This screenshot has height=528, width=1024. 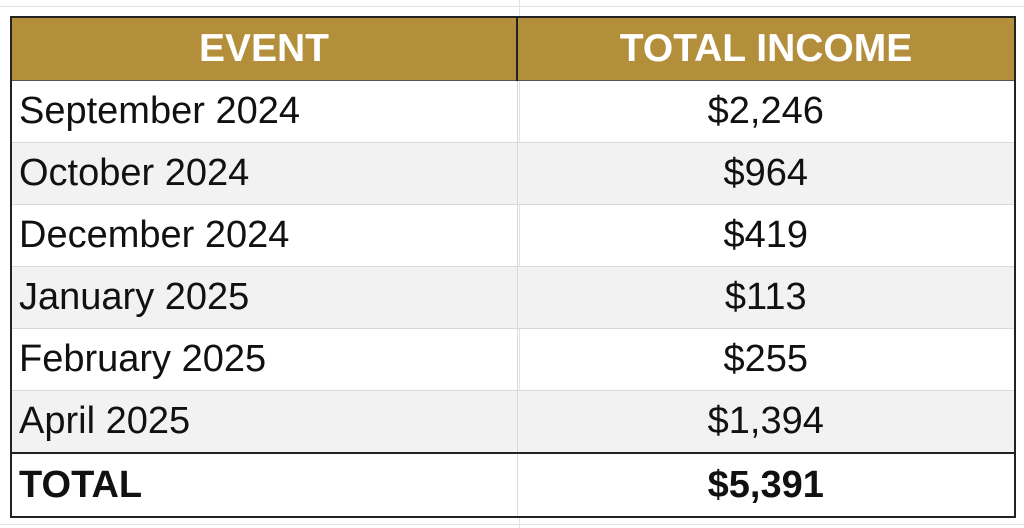 I want to click on table-row: September 2024 $2,246, so click(x=513, y=111).